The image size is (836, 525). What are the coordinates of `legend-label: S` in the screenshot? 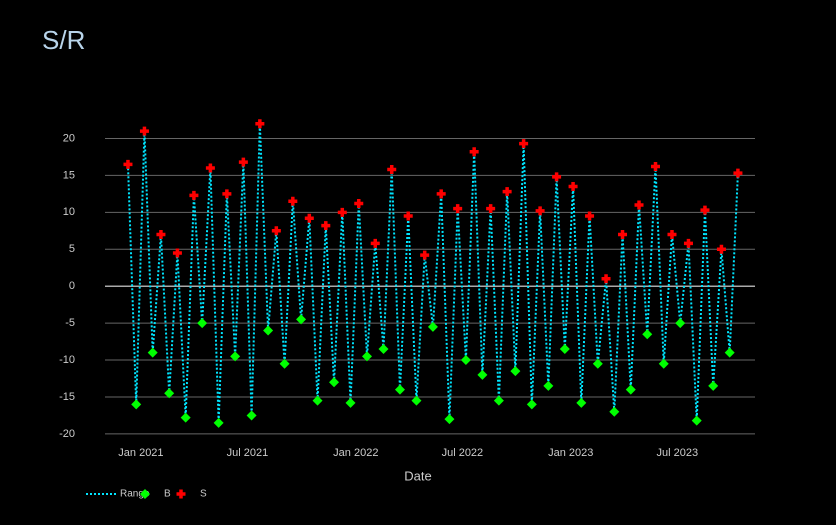 It's located at (203, 494).